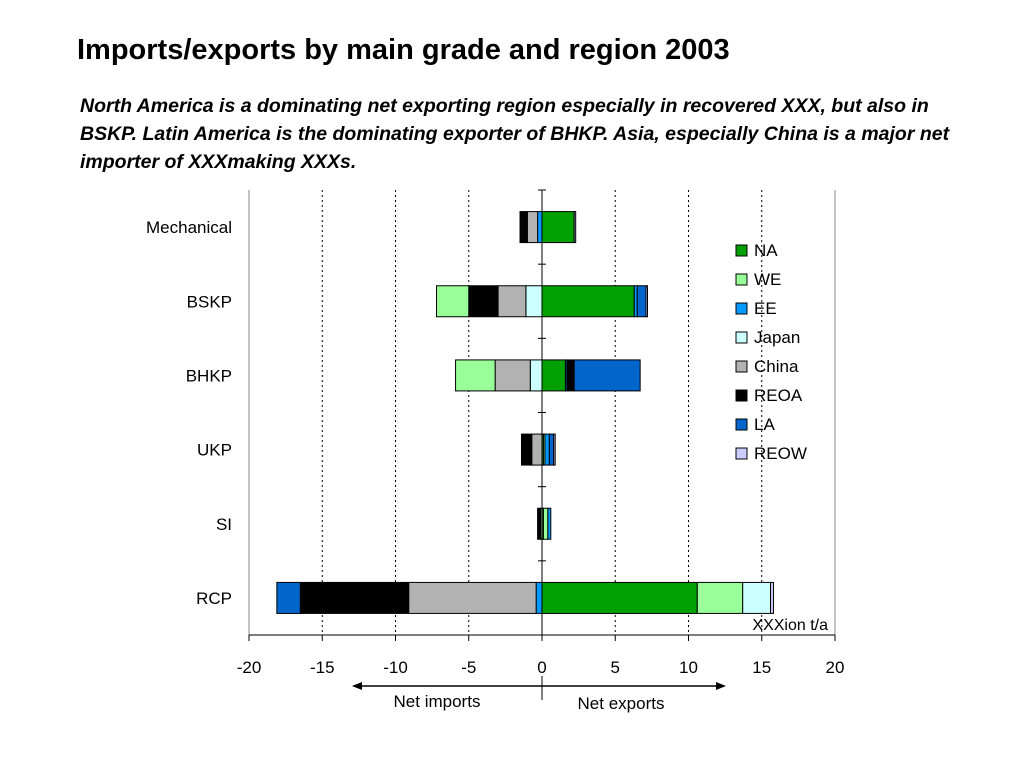 This screenshot has width=1024, height=768. Describe the element at coordinates (764, 424) in the screenshot. I see `legend-label: LA` at that location.